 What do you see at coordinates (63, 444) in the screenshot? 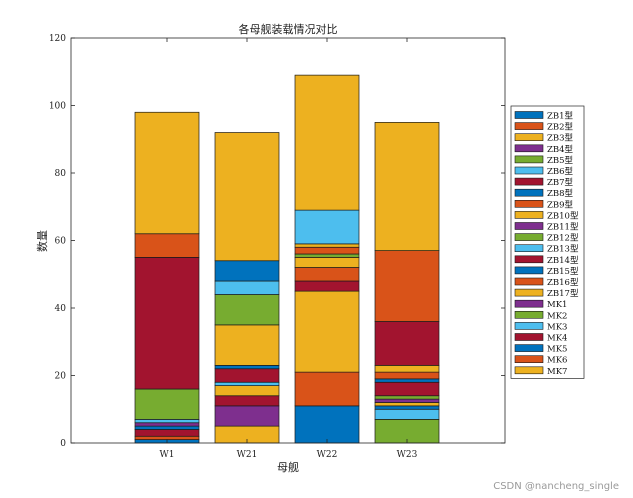
I see `y-tick-label: 0` at bounding box center [63, 444].